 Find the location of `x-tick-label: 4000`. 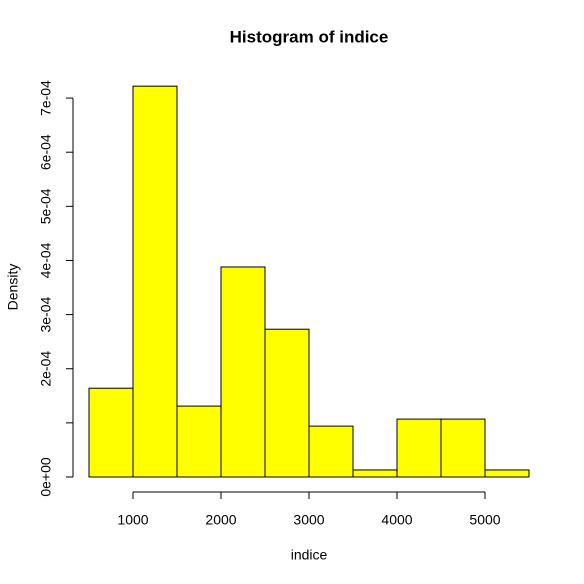

x-tick-label: 4000 is located at coordinates (396, 520).